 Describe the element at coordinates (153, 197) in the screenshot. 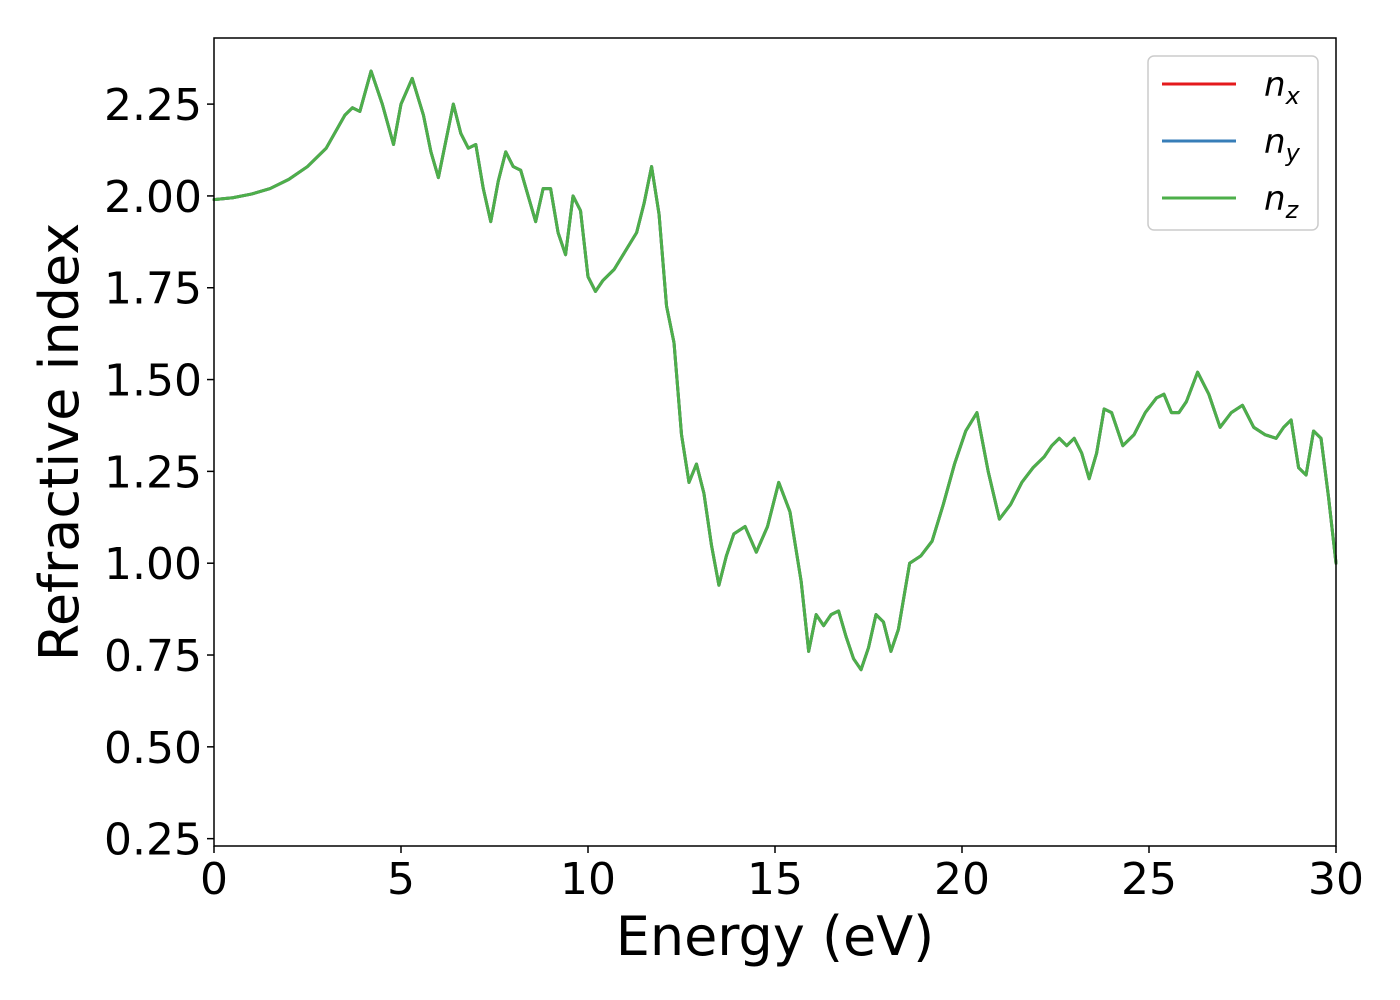

I see `y-tick-label: 2.00` at that location.